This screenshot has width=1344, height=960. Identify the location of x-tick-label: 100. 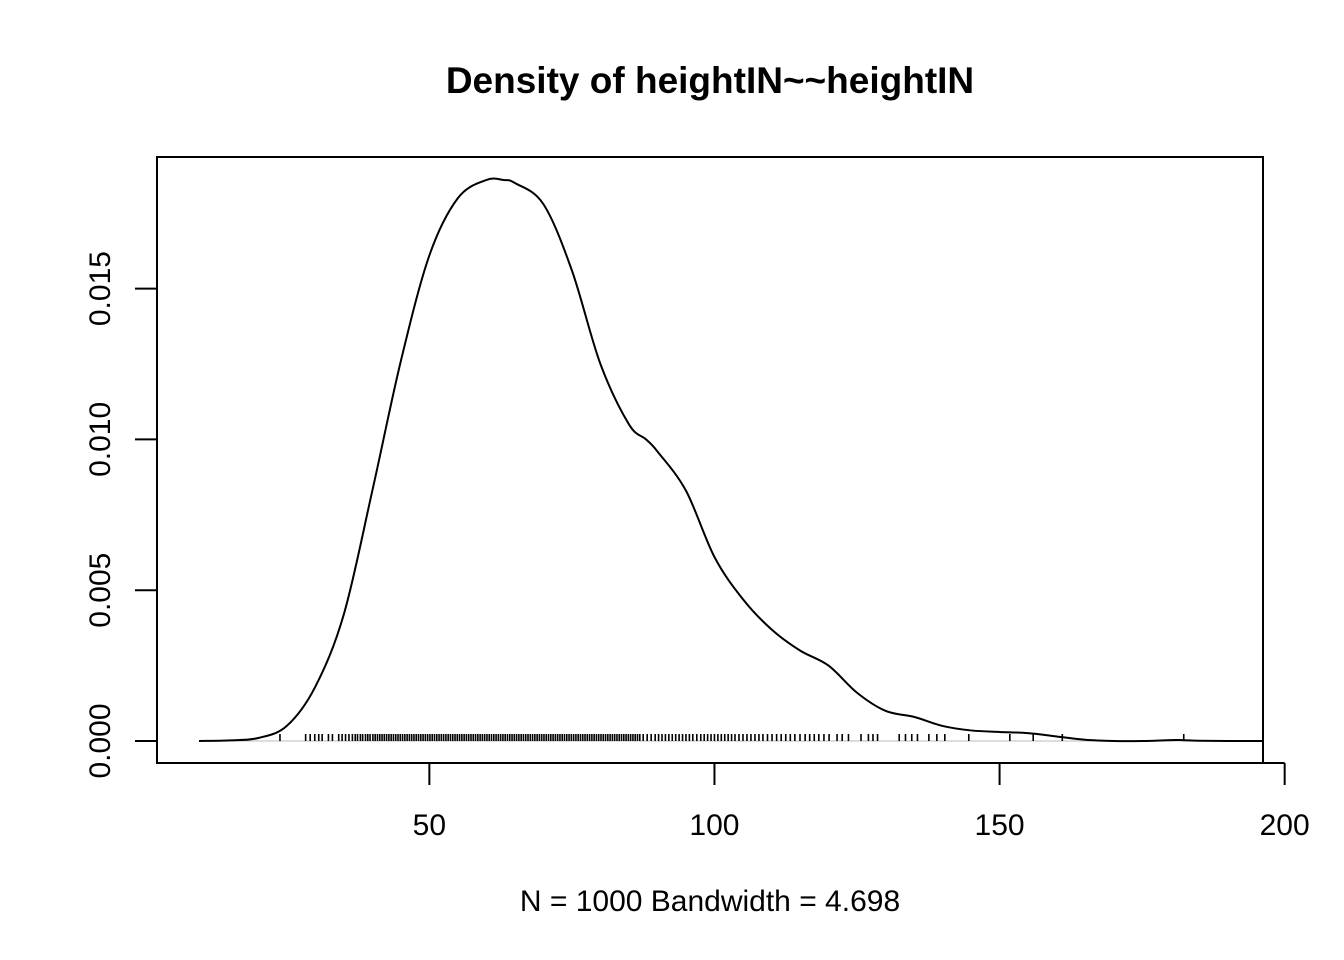
(714, 825).